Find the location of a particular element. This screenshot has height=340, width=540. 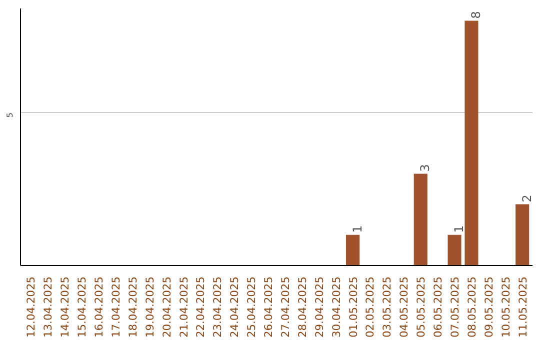

data-label: 8 is located at coordinates (475, 15).